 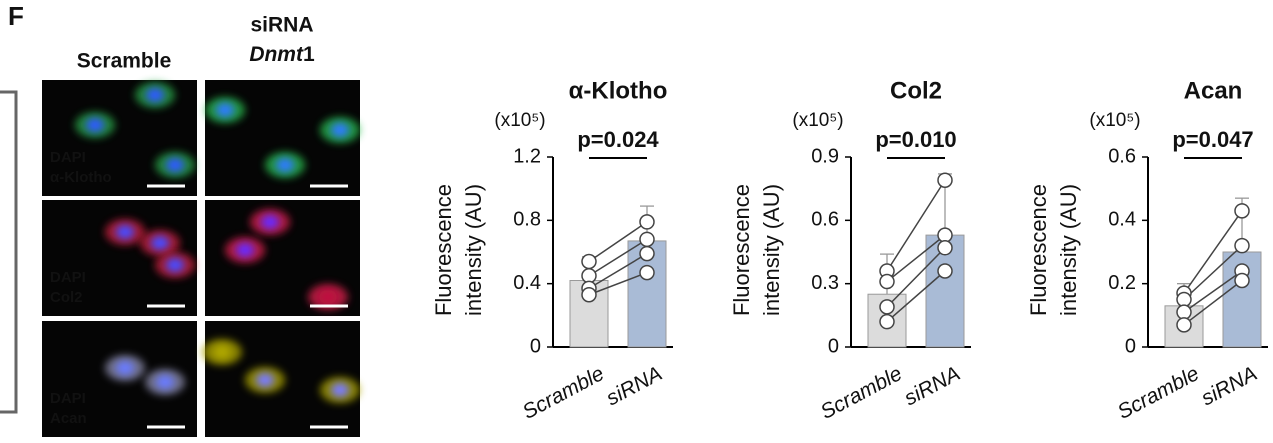 I want to click on gene-label: Dnmt1, so click(x=282, y=54).